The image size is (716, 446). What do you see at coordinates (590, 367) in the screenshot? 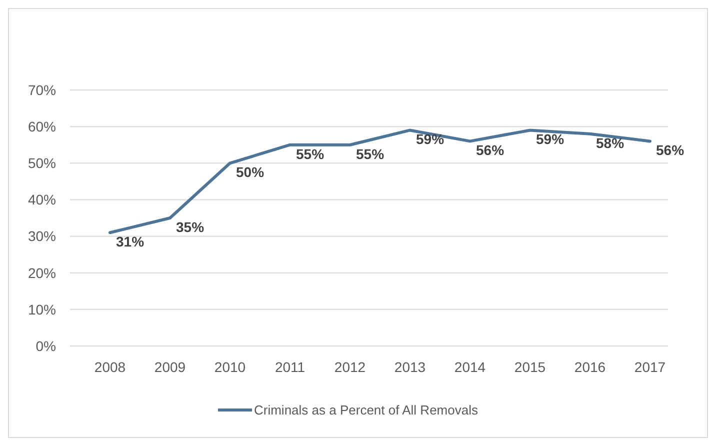
I see `x-tick-label: 2016` at bounding box center [590, 367].